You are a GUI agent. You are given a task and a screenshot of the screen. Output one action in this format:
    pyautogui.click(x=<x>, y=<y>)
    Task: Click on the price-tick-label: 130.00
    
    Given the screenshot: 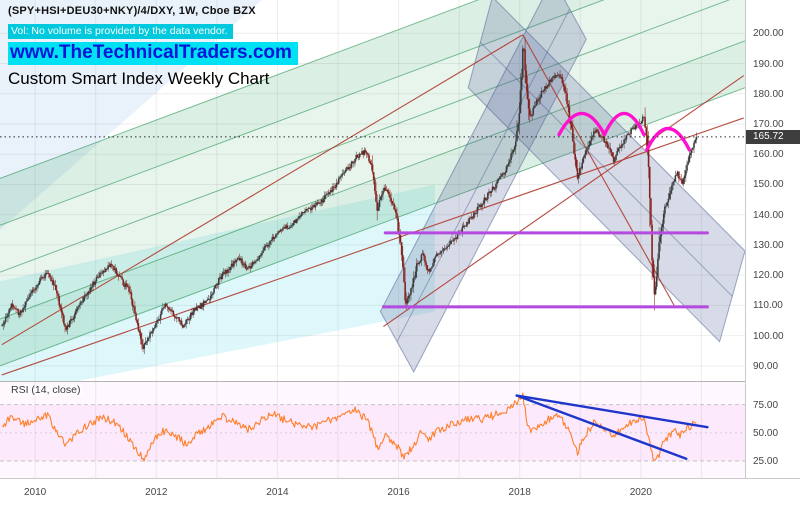 What is the action you would take?
    pyautogui.click(x=768, y=245)
    